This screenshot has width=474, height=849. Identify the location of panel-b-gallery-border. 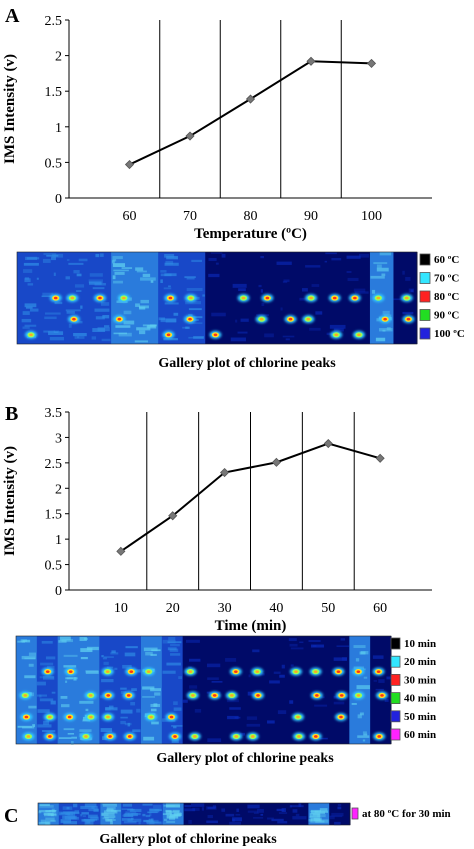
(203, 690).